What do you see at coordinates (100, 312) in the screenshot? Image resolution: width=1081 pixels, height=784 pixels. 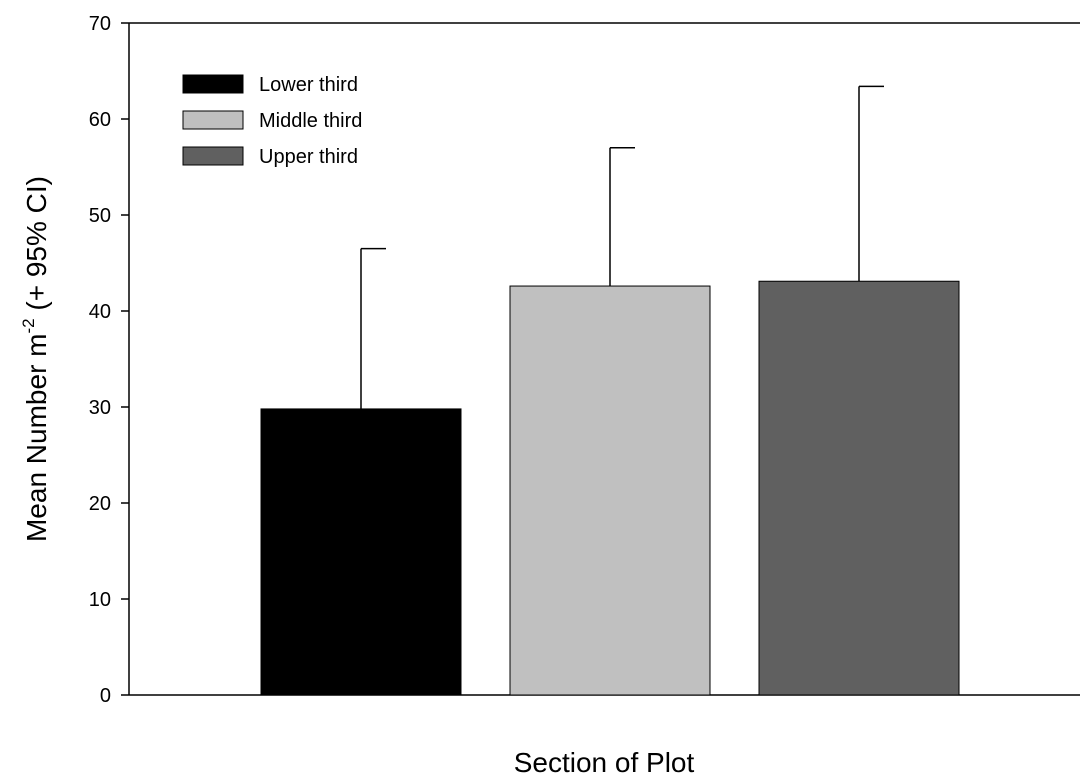 I see `y-tick-label: 40` at bounding box center [100, 312].